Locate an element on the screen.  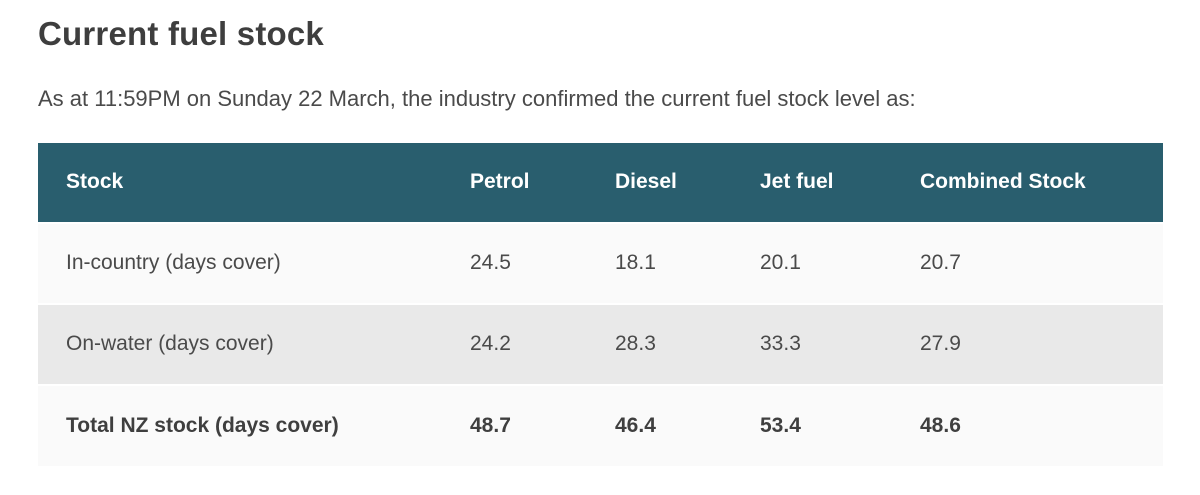
cell-total-jet-fuel: 53.4 is located at coordinates (780, 425).